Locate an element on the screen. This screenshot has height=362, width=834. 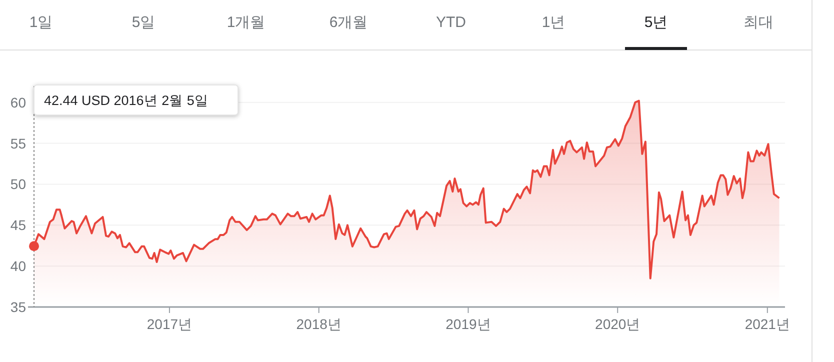
y-tick-label: 35 is located at coordinates (18, 307).